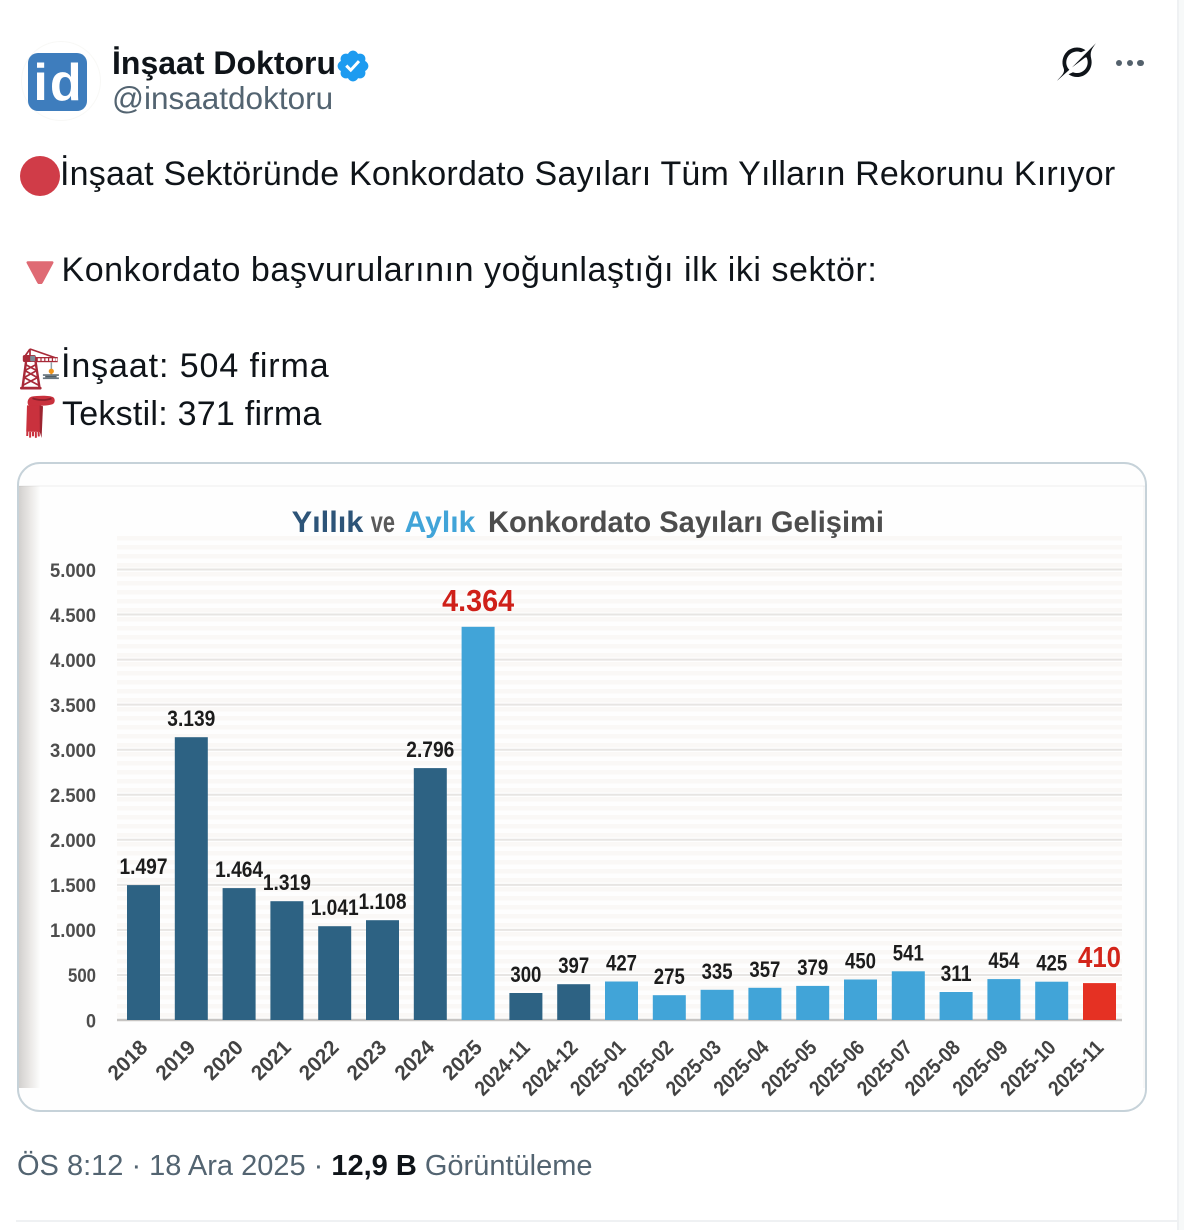  Describe the element at coordinates (956, 973) in the screenshot. I see `svg-text: 311` at that location.